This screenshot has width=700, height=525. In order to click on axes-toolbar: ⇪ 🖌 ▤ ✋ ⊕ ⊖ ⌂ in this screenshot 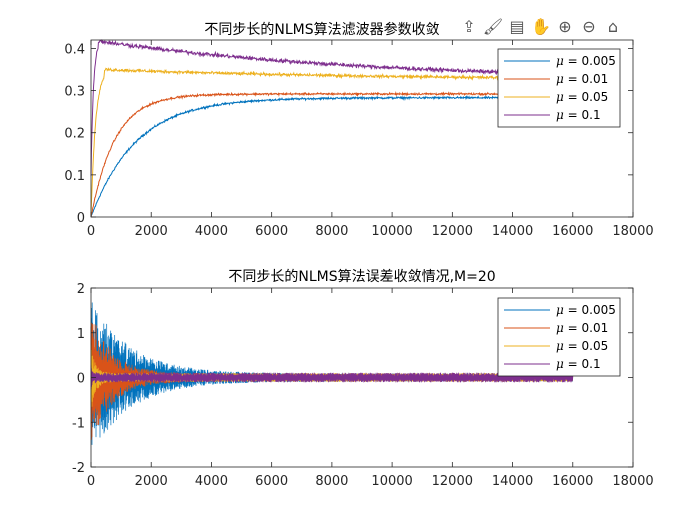, I will do `click(541, 26)`.